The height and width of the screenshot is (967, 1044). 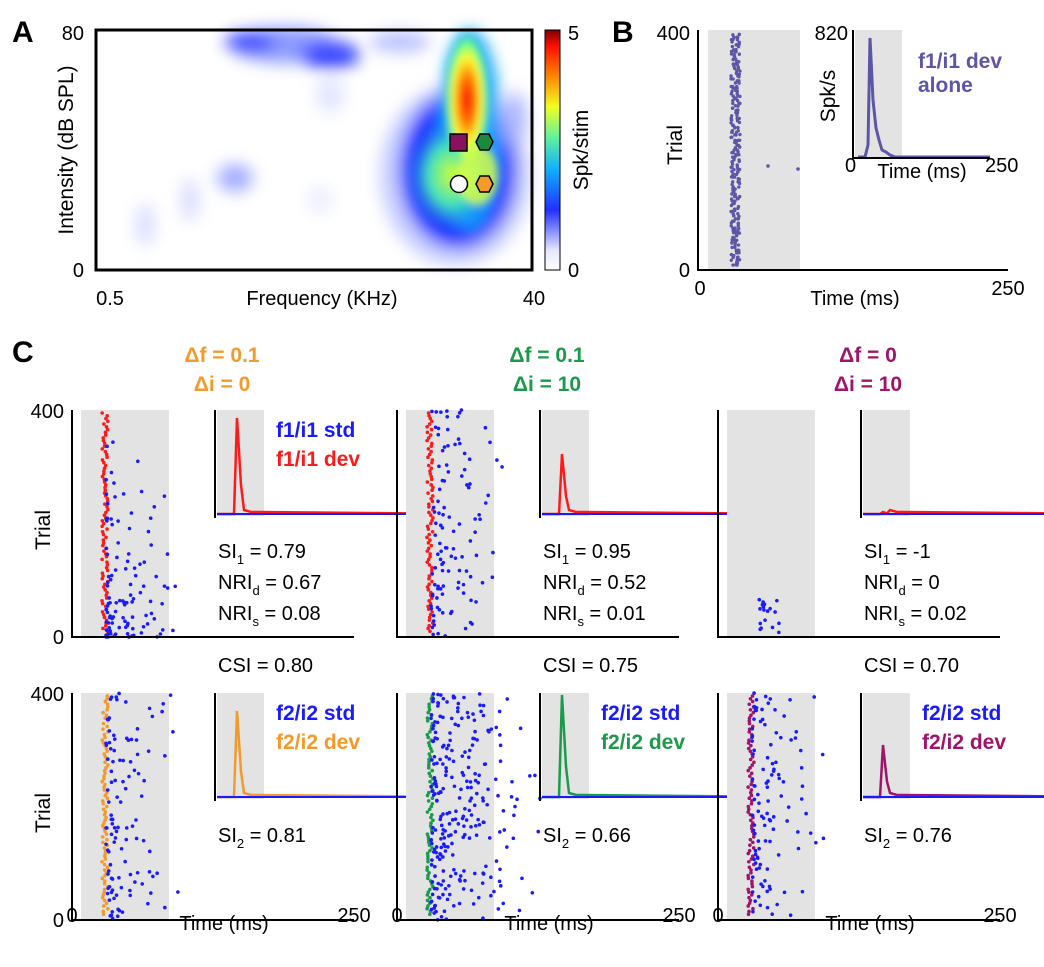 I want to click on c-xtick-left: 0, so click(x=71, y=916).